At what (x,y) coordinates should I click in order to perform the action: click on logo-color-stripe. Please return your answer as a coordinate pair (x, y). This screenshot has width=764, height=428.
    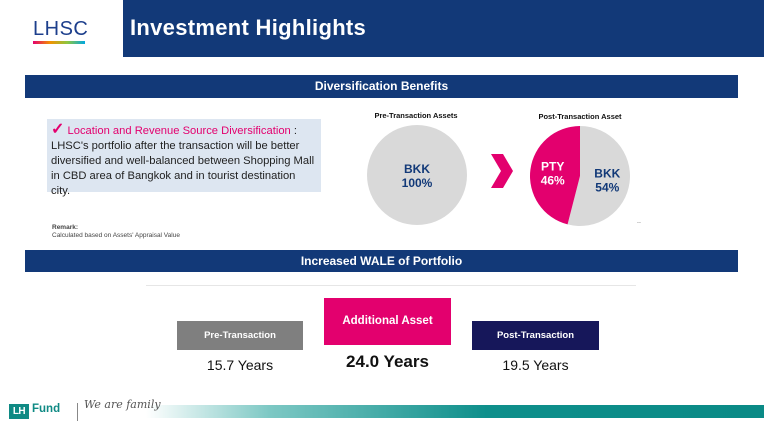
    Looking at the image, I should click on (59, 42).